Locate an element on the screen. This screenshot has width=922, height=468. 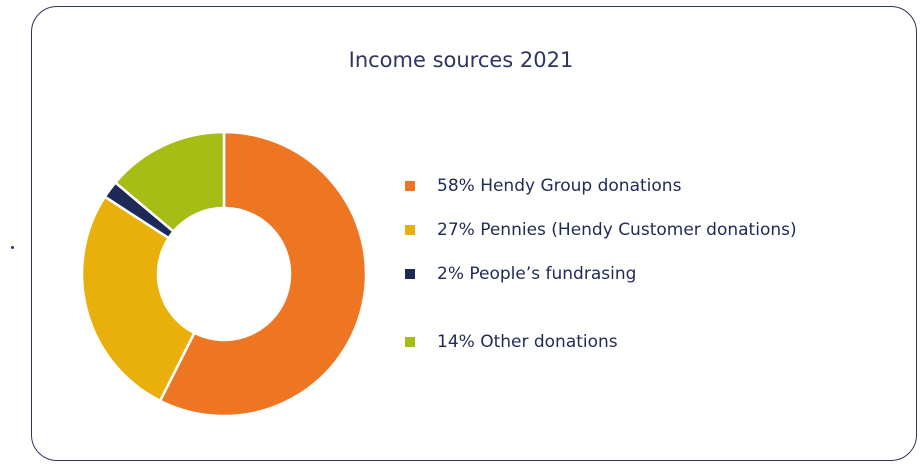
legend-label: 2% People’s fundrasing is located at coordinates (537, 274).